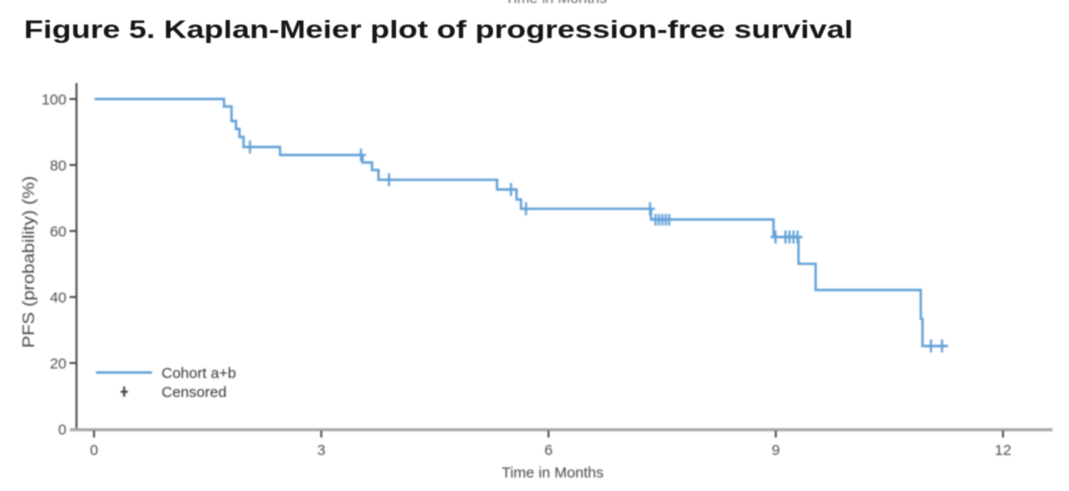 This screenshot has height=491, width=1069. What do you see at coordinates (548, 450) in the screenshot?
I see `svg-text: 6` at bounding box center [548, 450].